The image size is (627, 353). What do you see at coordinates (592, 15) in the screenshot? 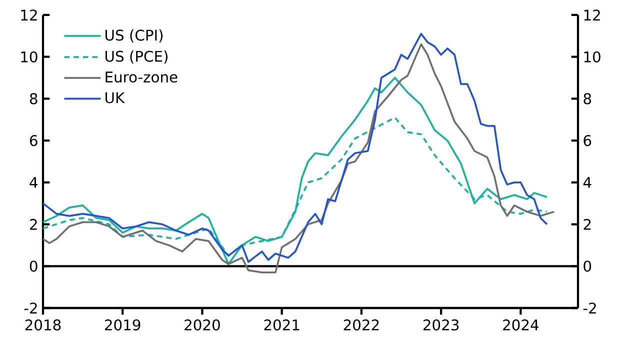
I see `y2-tick-label: 12` at bounding box center [592, 15].